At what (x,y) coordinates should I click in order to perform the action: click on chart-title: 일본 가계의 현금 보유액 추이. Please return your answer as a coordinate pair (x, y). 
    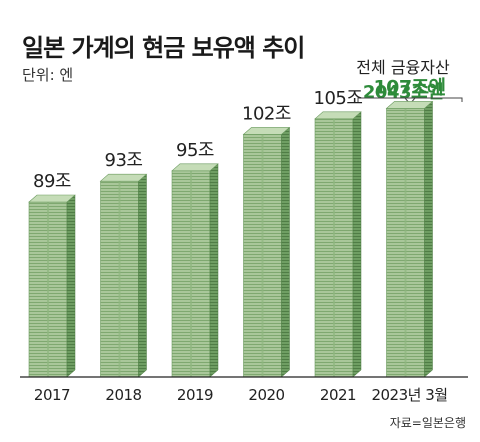
    Looking at the image, I should click on (163, 48).